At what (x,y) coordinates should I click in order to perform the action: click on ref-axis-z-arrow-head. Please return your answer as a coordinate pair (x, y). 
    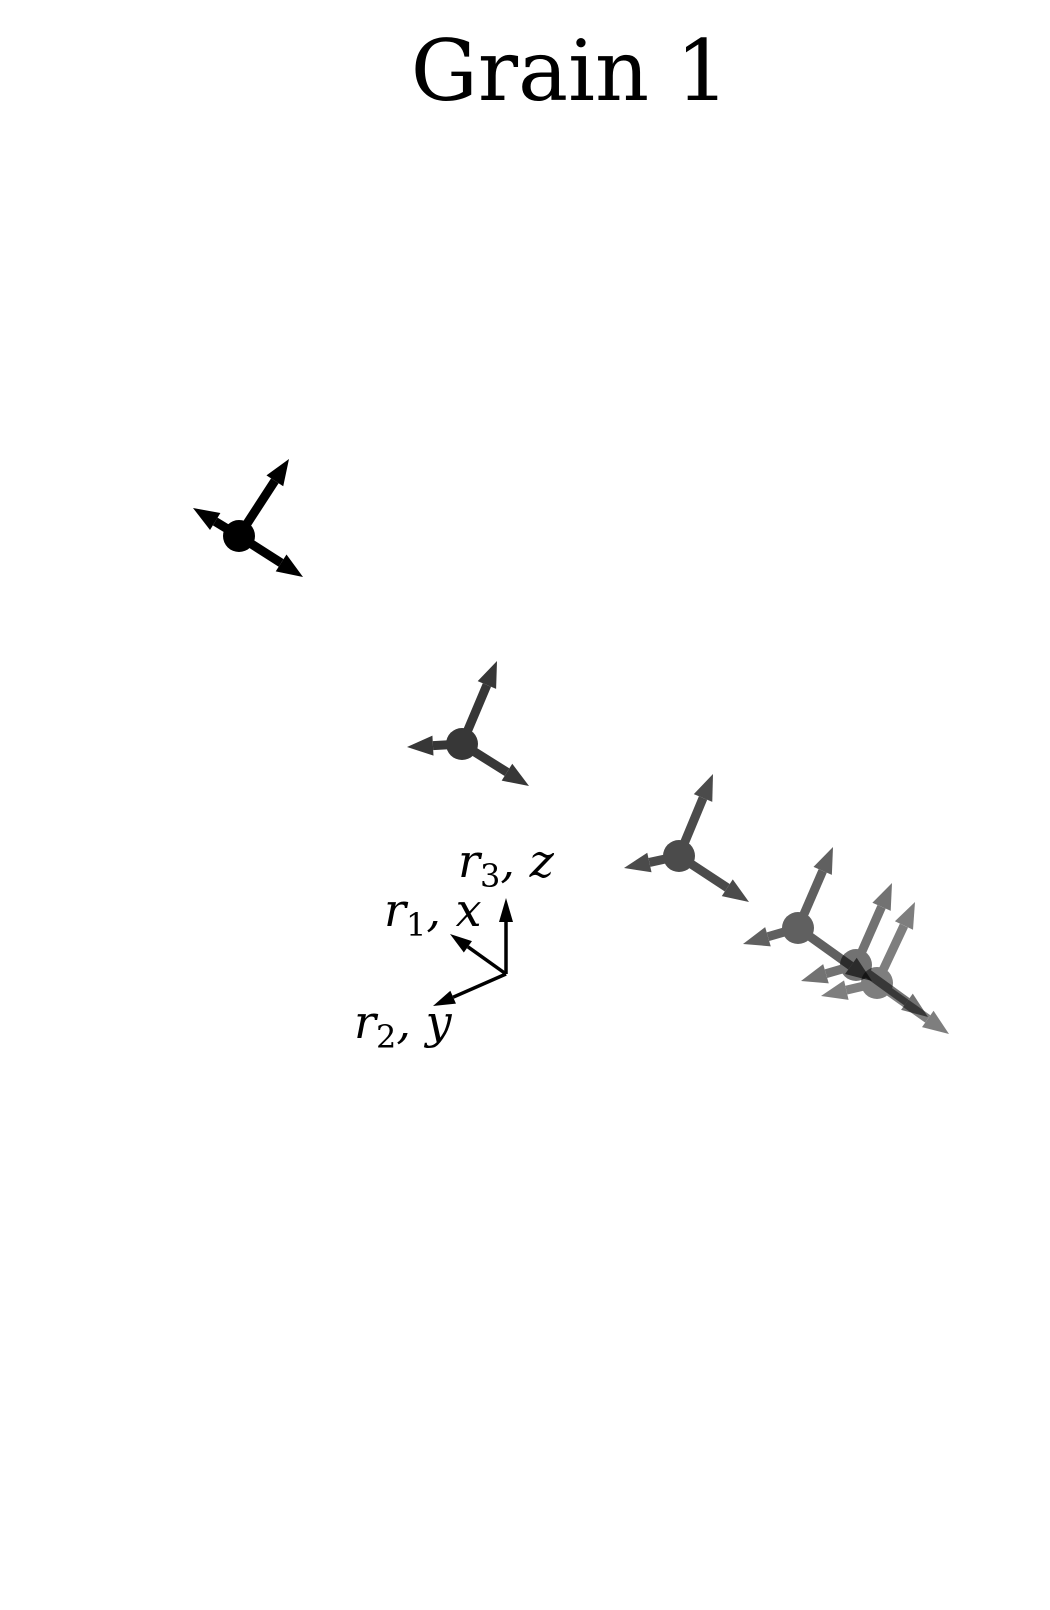
    Looking at the image, I should click on (506, 910).